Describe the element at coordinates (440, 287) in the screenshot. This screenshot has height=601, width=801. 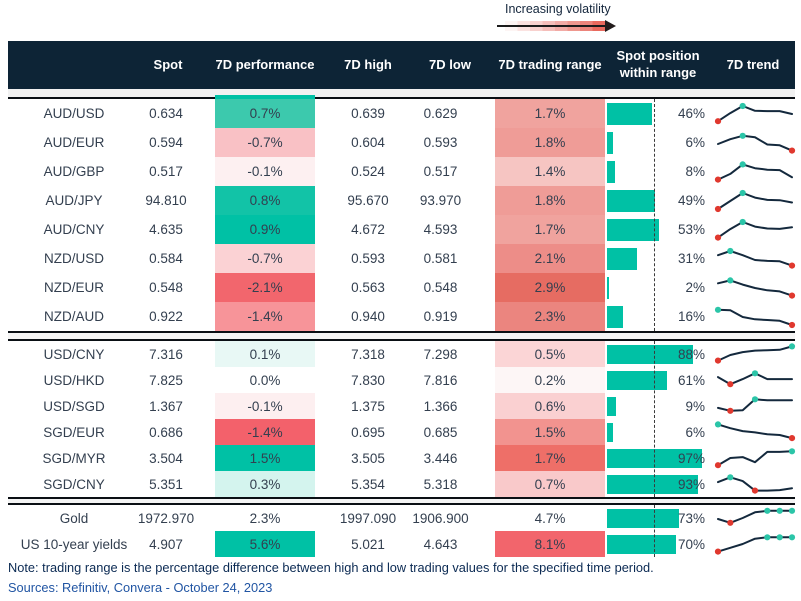
I see `low-value: 0.548` at that location.